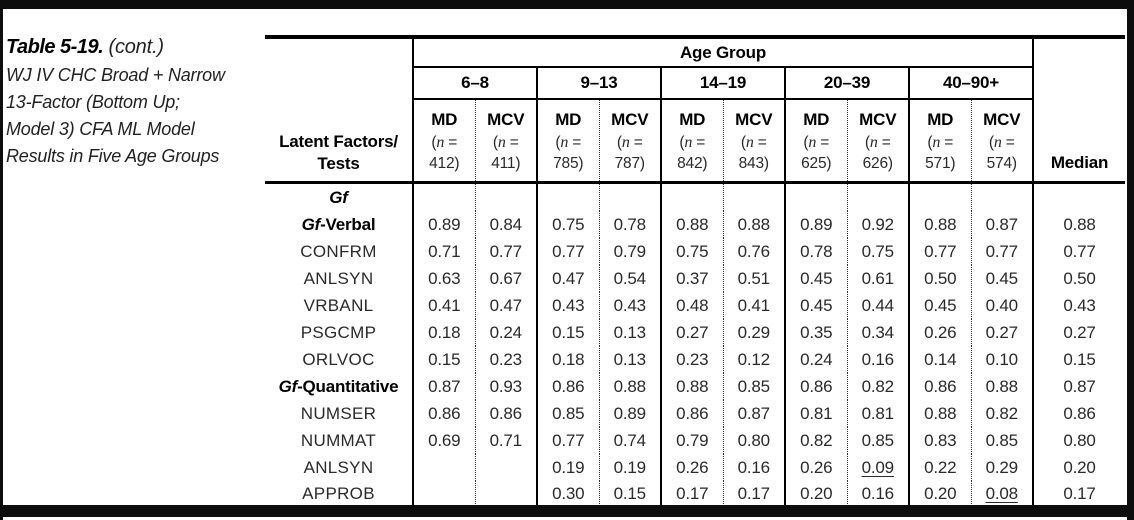 Image resolution: width=1134 pixels, height=520 pixels. I want to click on value-cell: 0.81, so click(816, 413).